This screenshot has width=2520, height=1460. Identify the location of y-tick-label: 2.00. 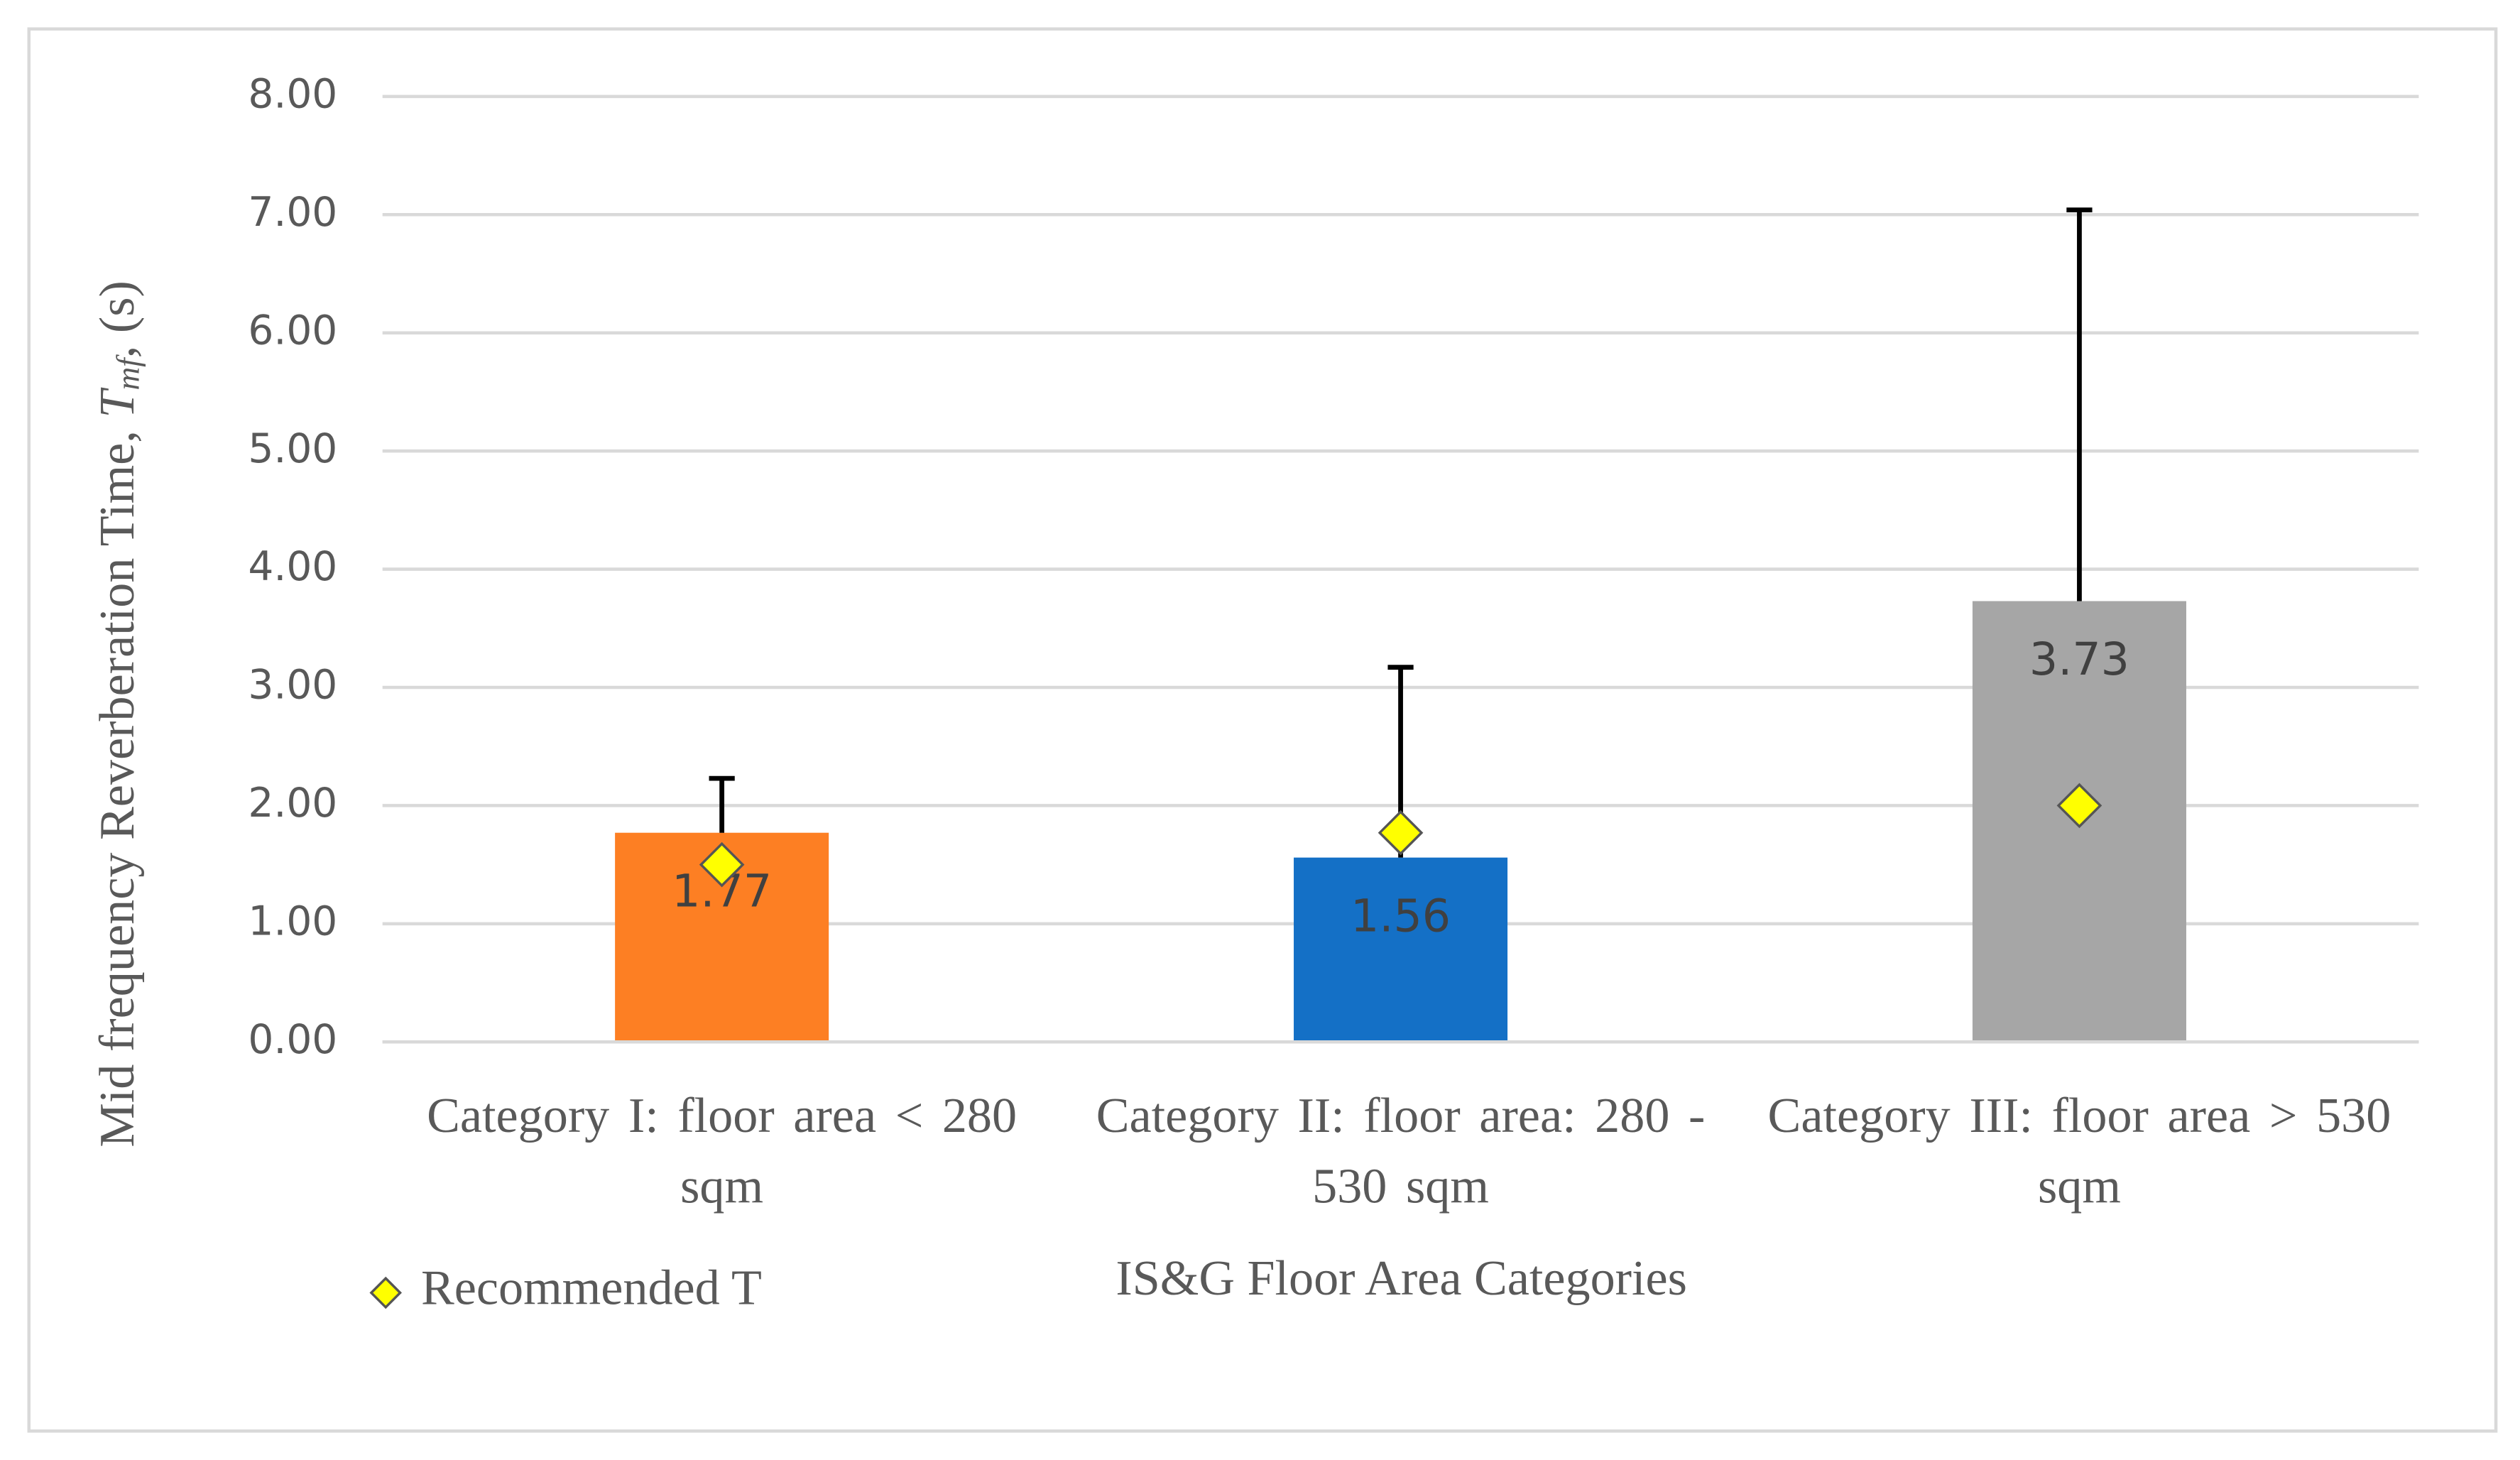
(292, 803).